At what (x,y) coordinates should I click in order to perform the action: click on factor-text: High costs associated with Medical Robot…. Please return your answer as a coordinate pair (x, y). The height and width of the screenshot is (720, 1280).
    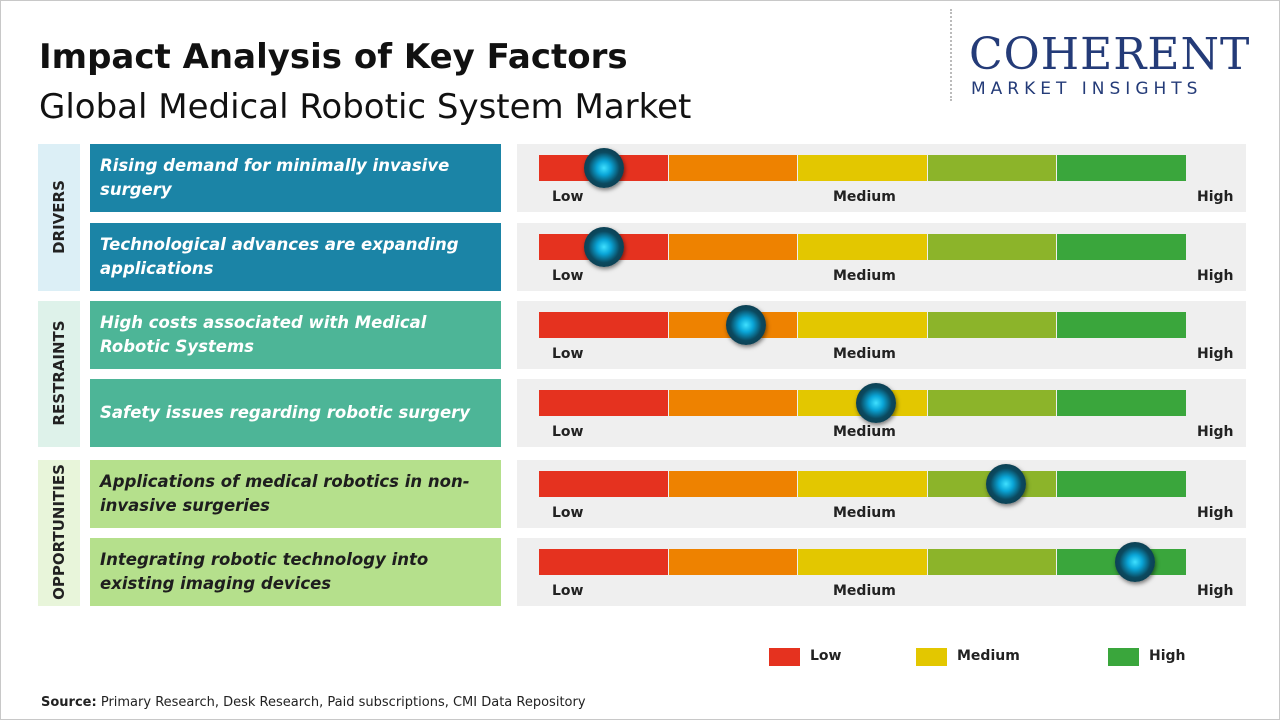
    Looking at the image, I should click on (295, 335).